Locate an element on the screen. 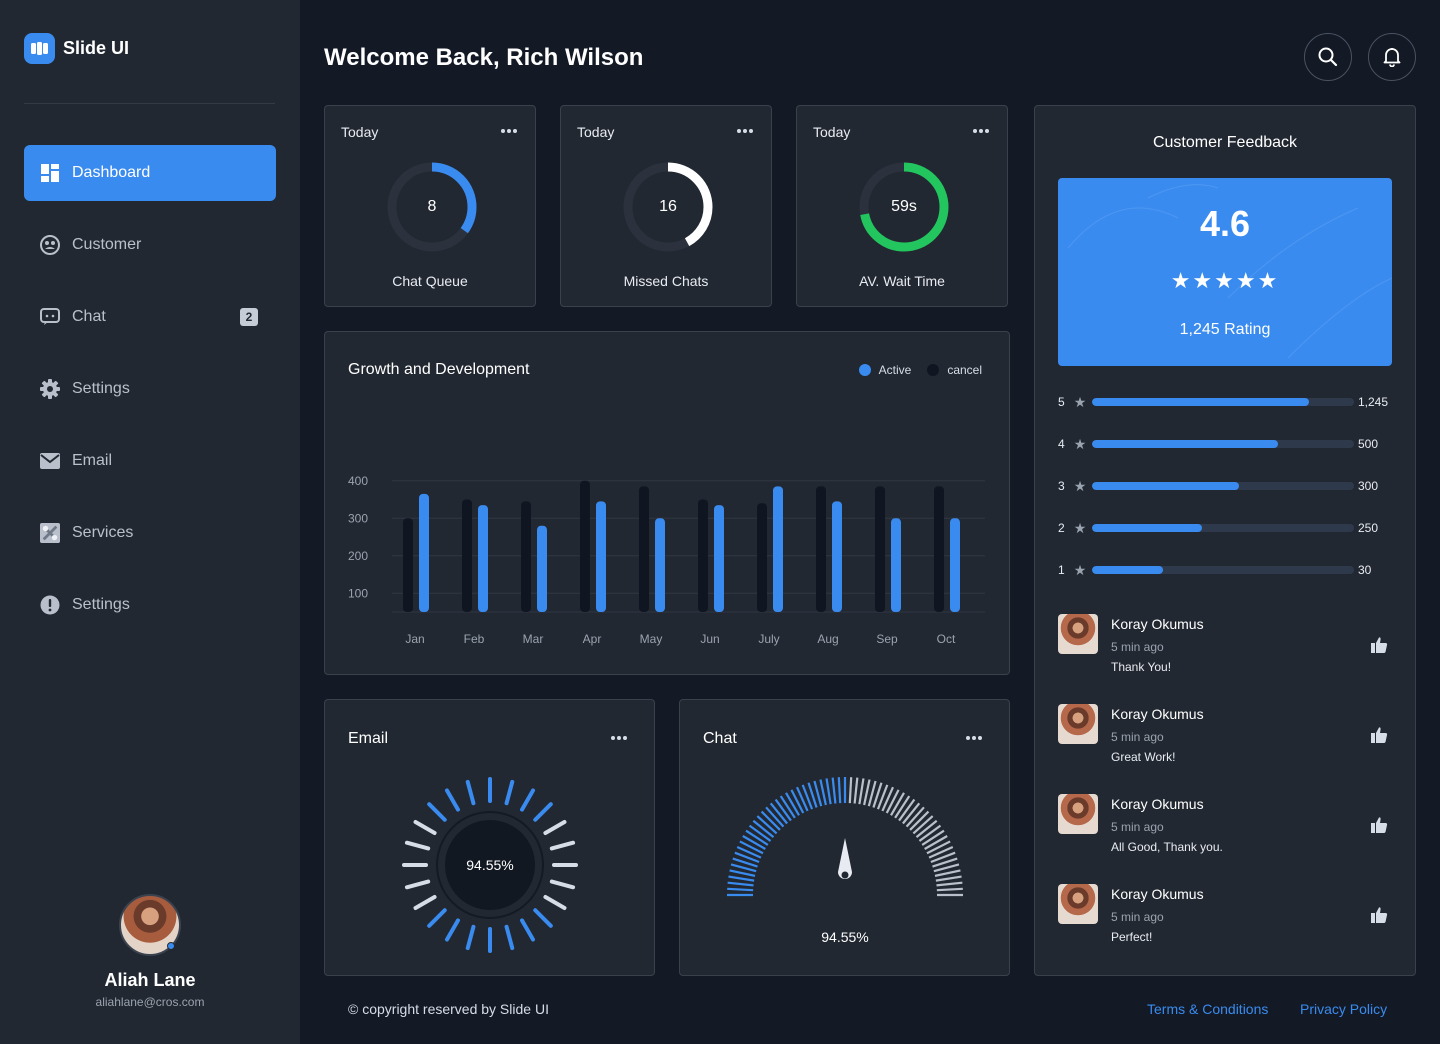  privacy-link: Privacy Policy is located at coordinates (1344, 1009).